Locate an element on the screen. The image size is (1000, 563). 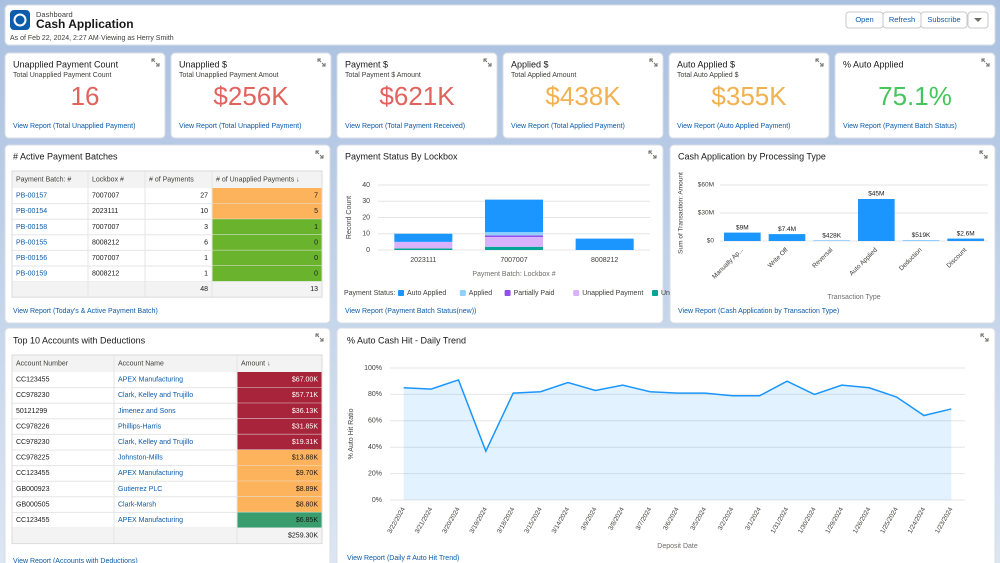
header-button is located at coordinates (944, 20).